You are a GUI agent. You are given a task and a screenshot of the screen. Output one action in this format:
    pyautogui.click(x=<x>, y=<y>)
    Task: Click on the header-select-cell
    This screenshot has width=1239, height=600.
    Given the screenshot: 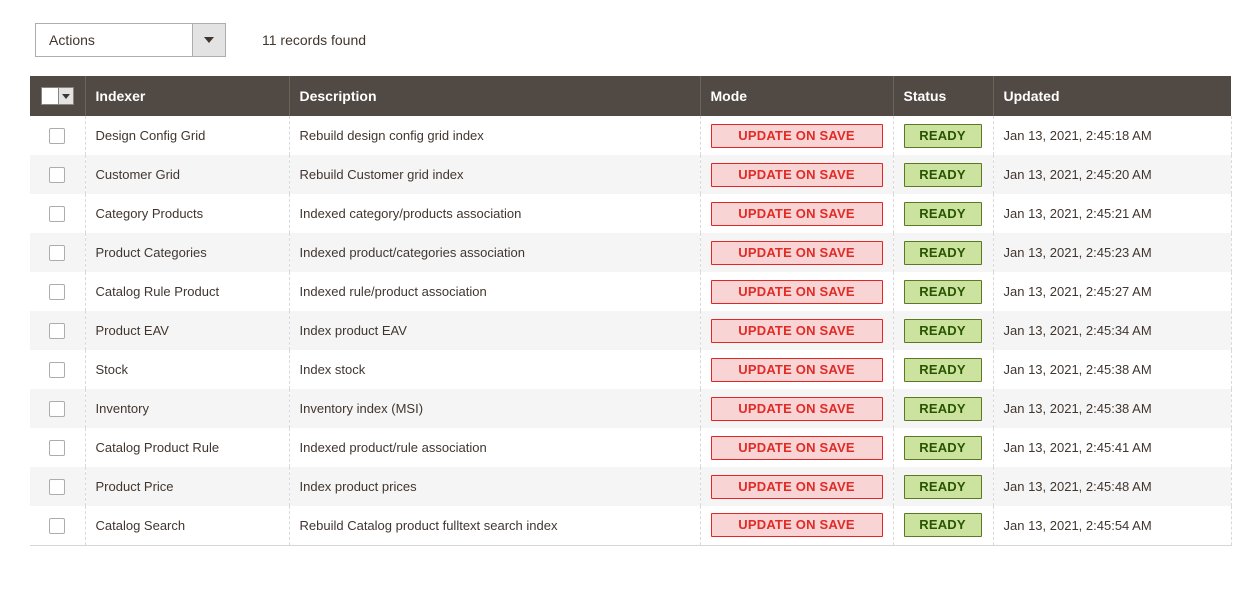 What is the action you would take?
    pyautogui.click(x=57, y=96)
    